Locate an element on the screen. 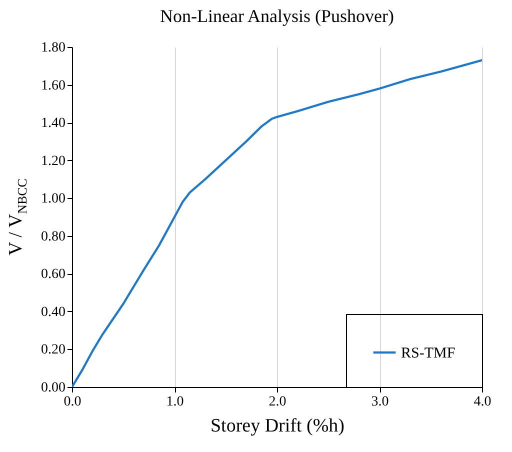  x-tick-label: 0.0 is located at coordinates (73, 402).